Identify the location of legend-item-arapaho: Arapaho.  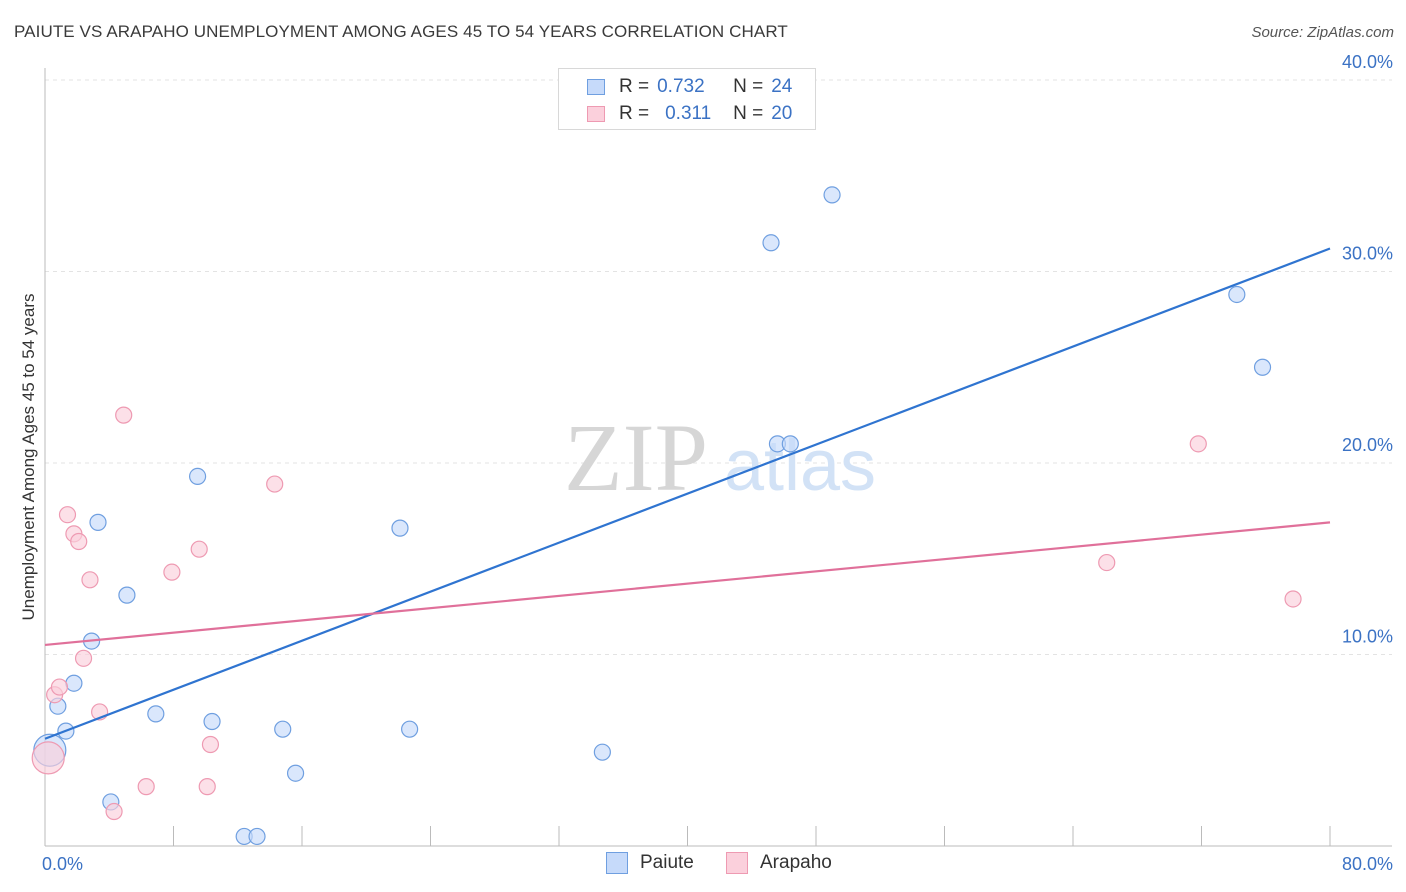
(779, 863).